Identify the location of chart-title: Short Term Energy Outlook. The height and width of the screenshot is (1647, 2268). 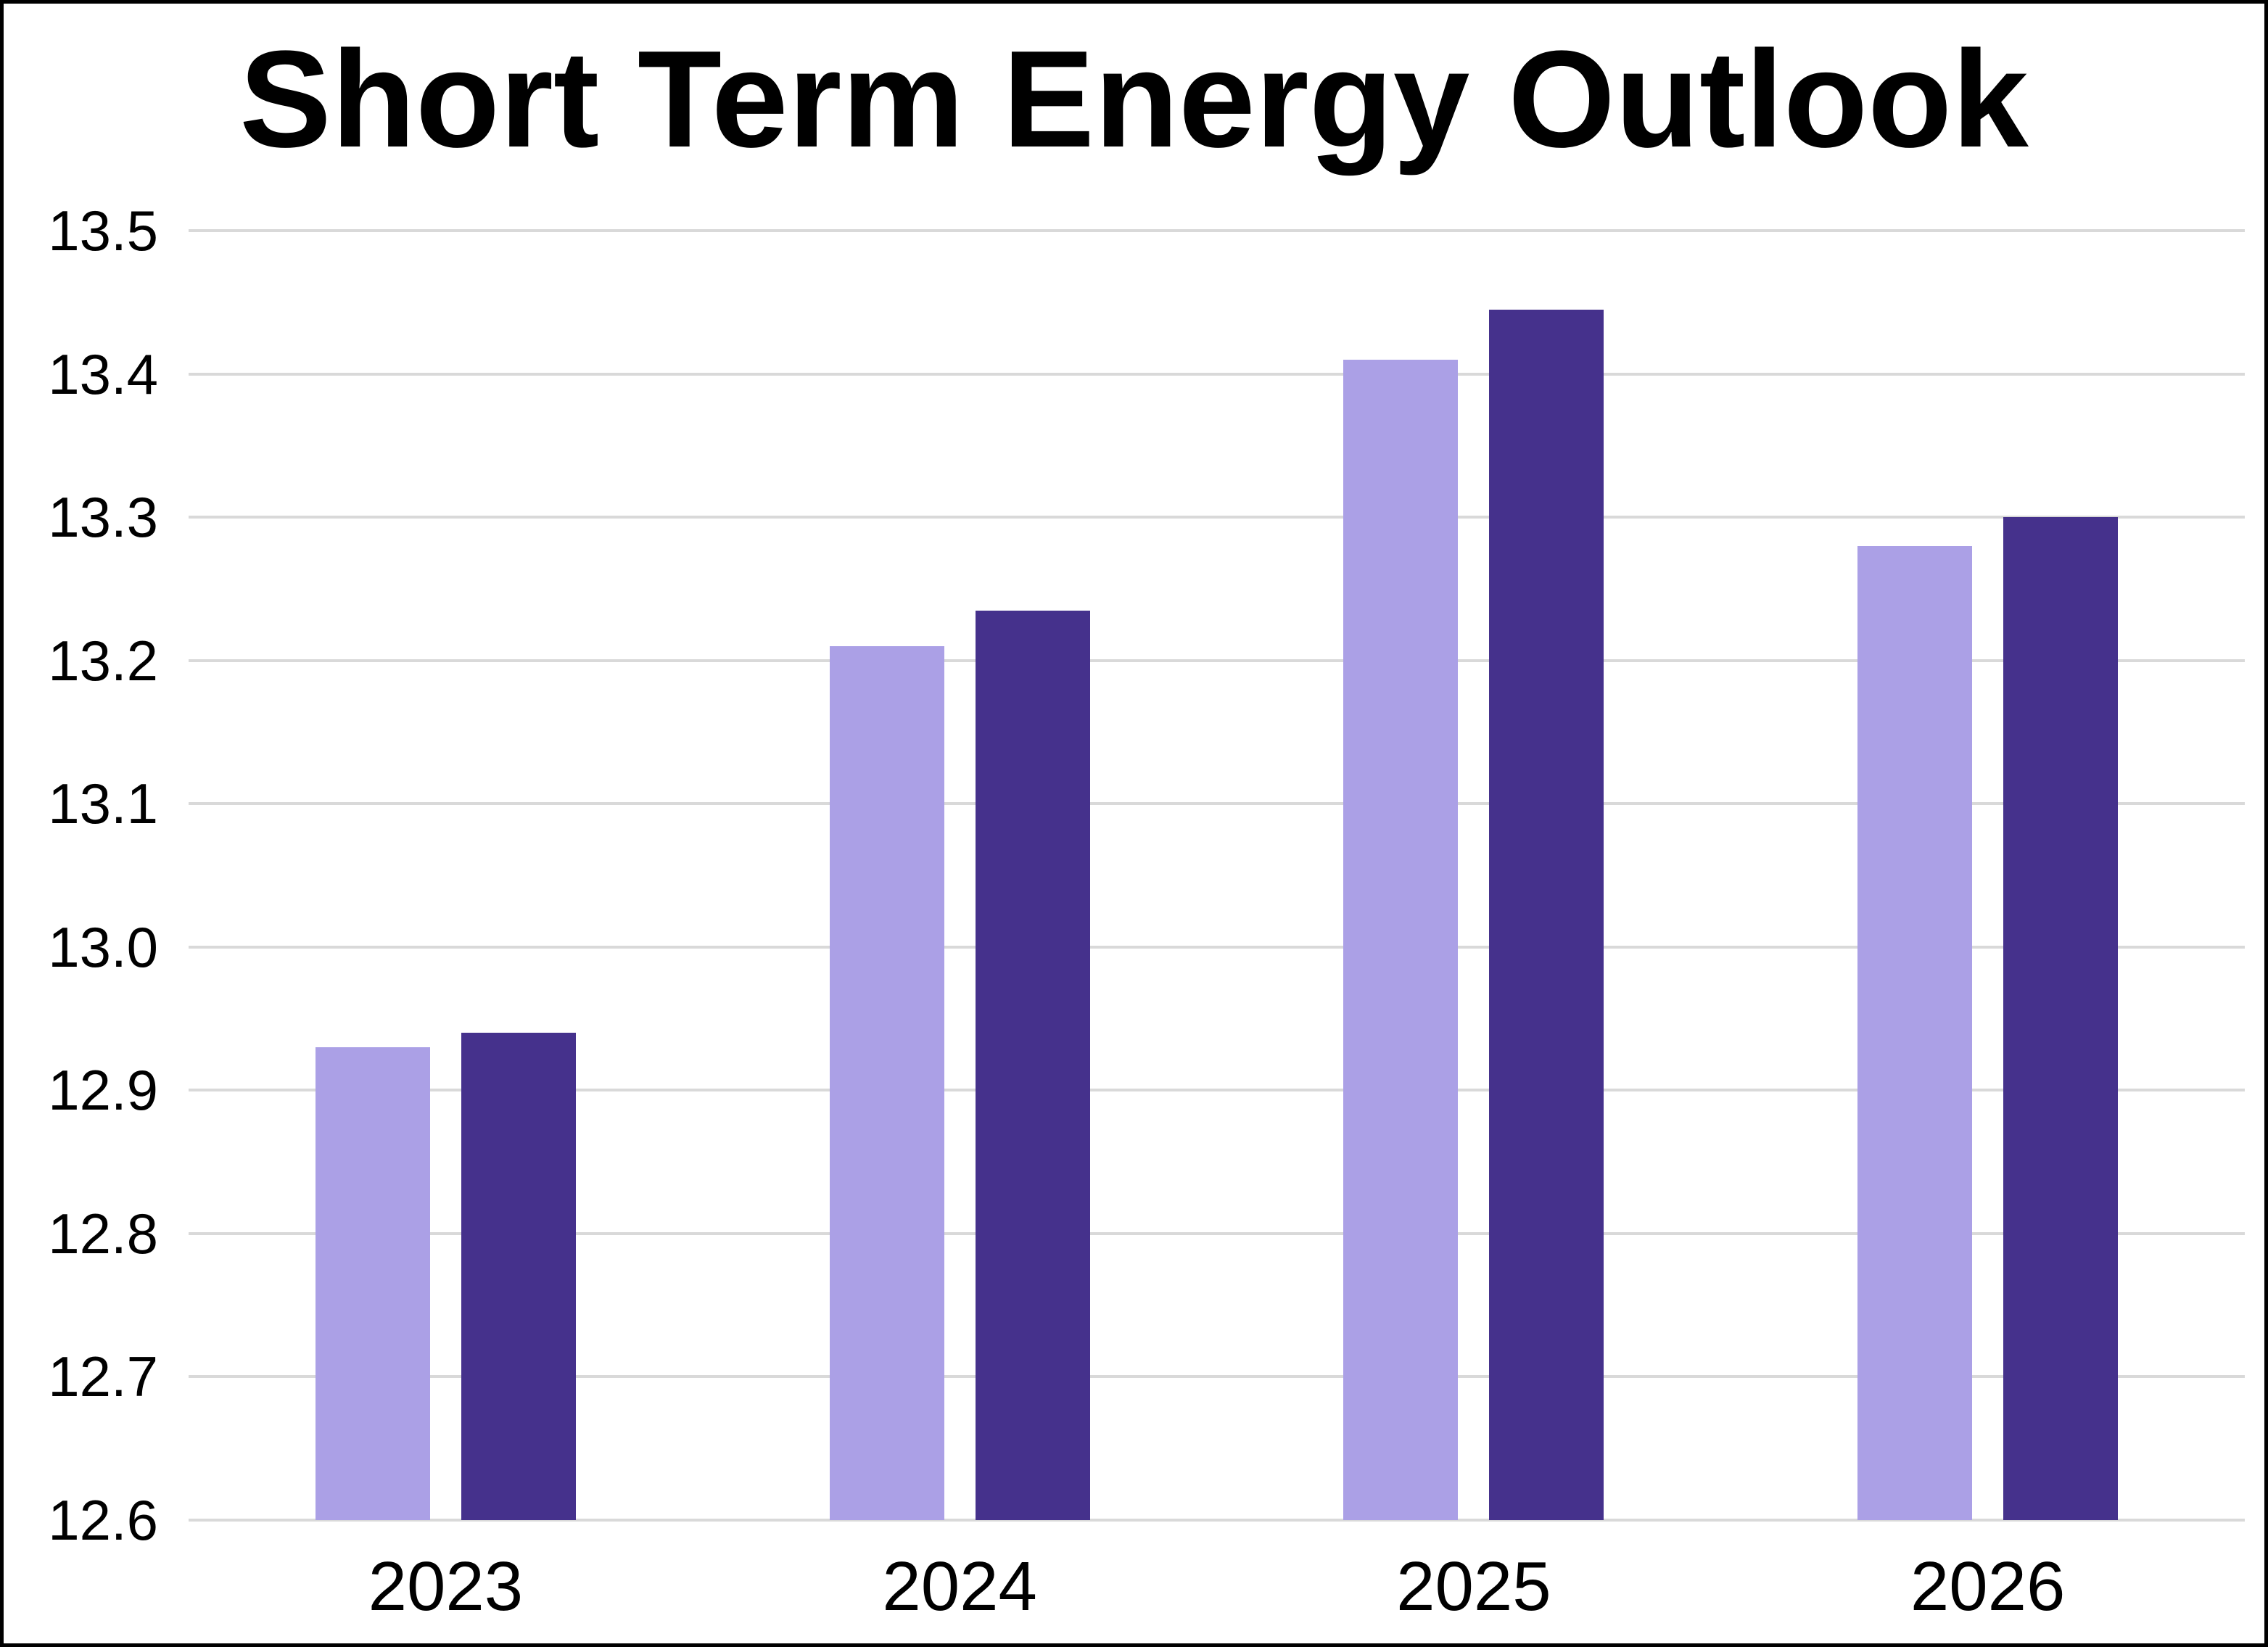
(1134, 99).